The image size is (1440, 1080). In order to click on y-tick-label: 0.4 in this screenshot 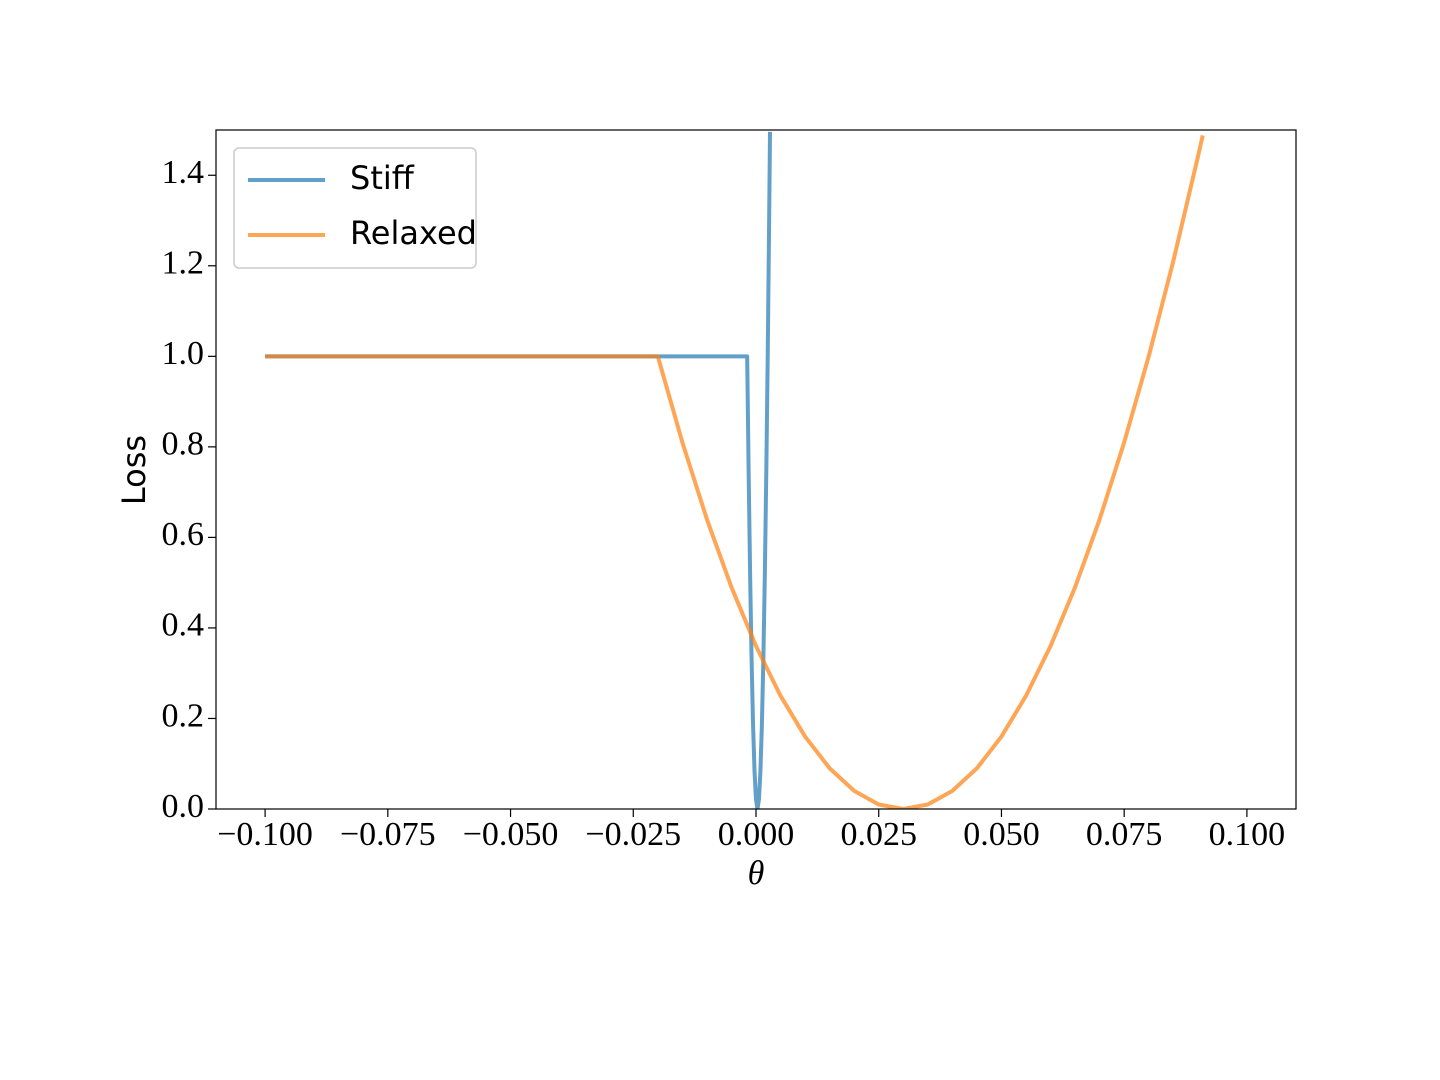, I will do `click(183, 625)`.